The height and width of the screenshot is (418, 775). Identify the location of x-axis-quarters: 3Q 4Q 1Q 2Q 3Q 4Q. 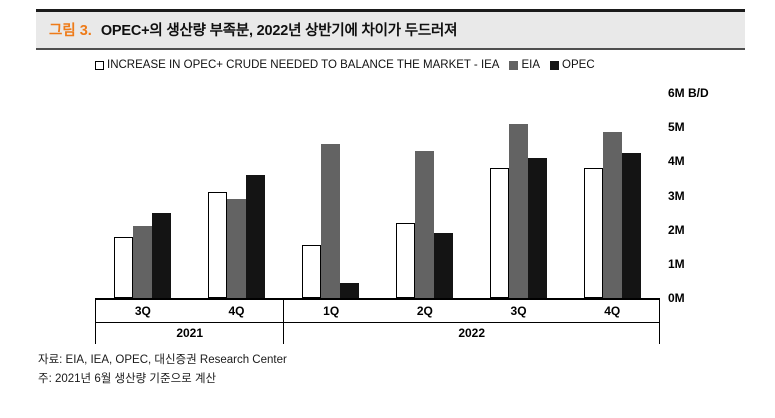
(377, 311).